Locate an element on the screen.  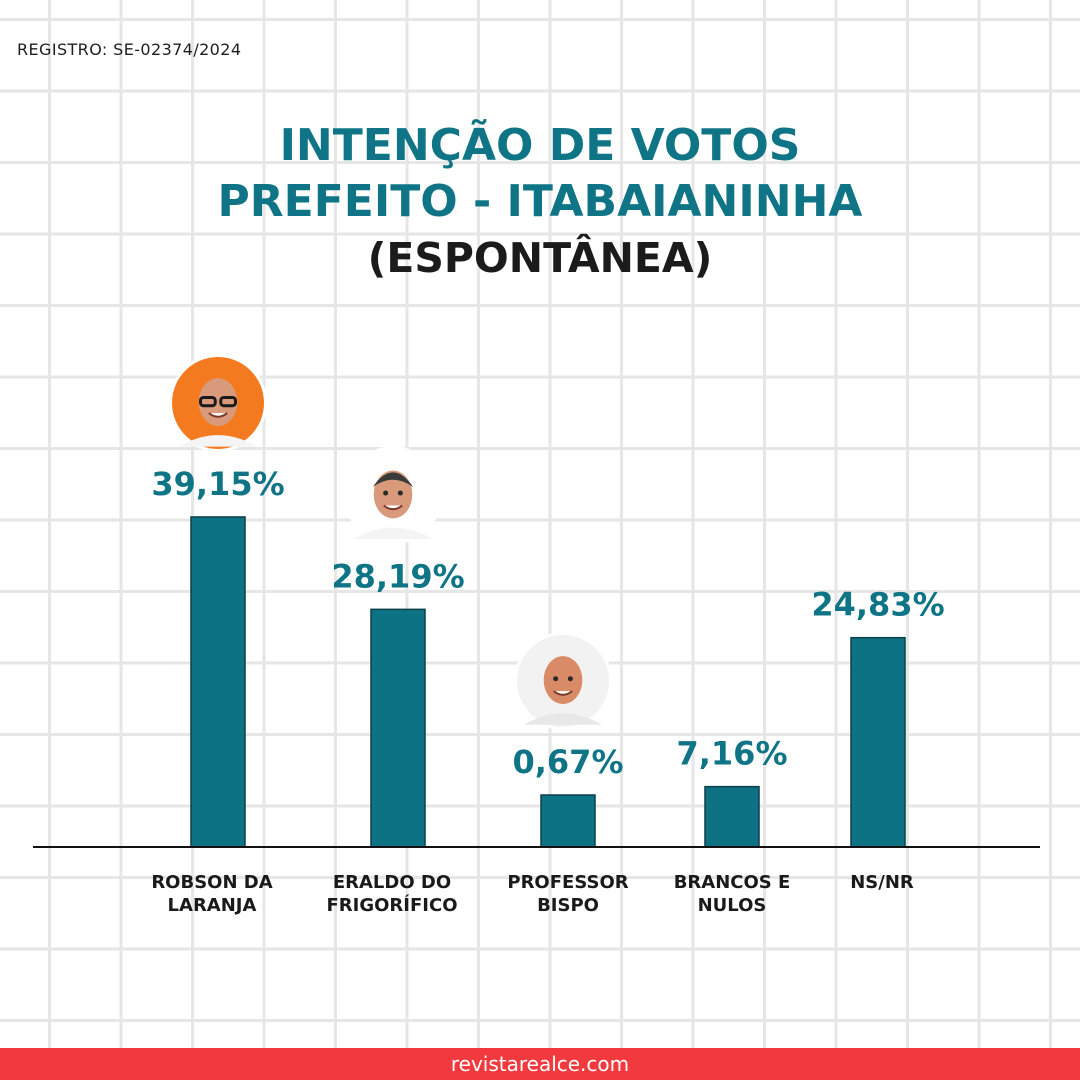
category-label-0-0: ROBSON DA is located at coordinates (211, 882).